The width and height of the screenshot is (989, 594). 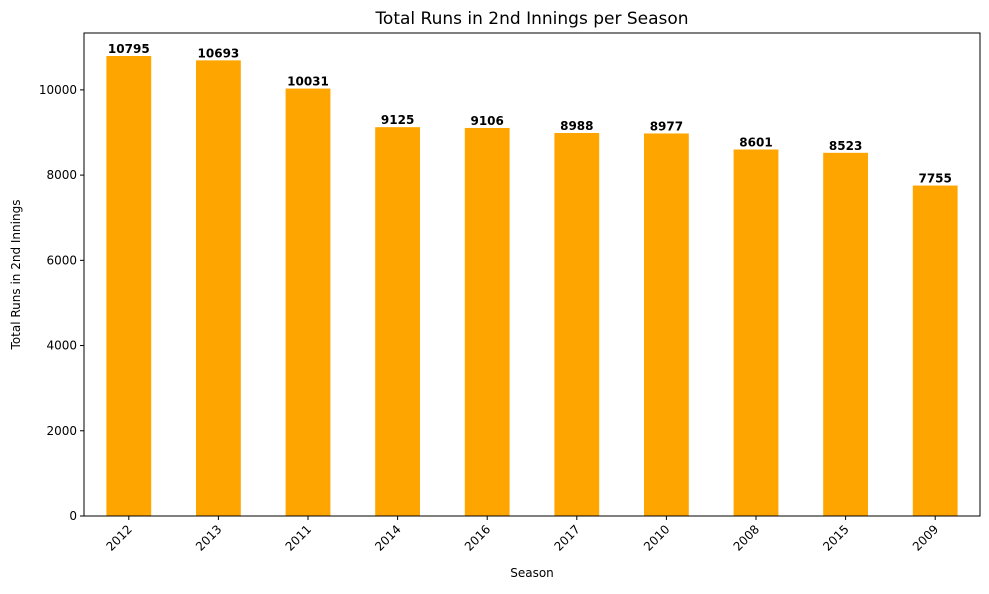 I want to click on data-label-2010: 8977, so click(x=666, y=126).